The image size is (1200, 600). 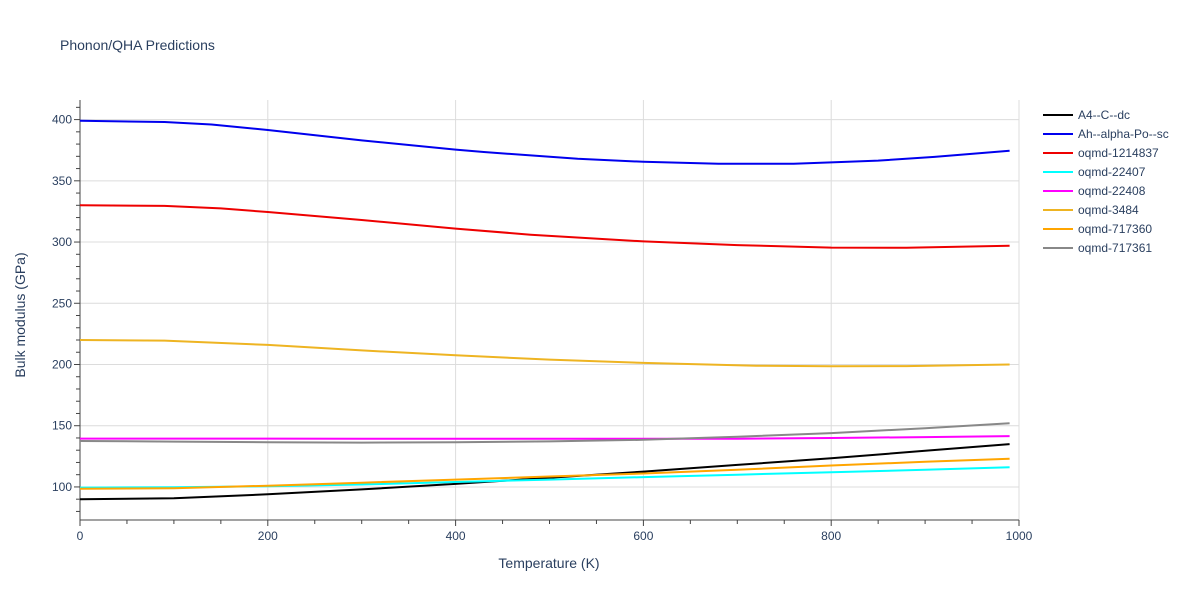 What do you see at coordinates (1112, 172) in the screenshot?
I see `legend-label: oqmd-22407` at bounding box center [1112, 172].